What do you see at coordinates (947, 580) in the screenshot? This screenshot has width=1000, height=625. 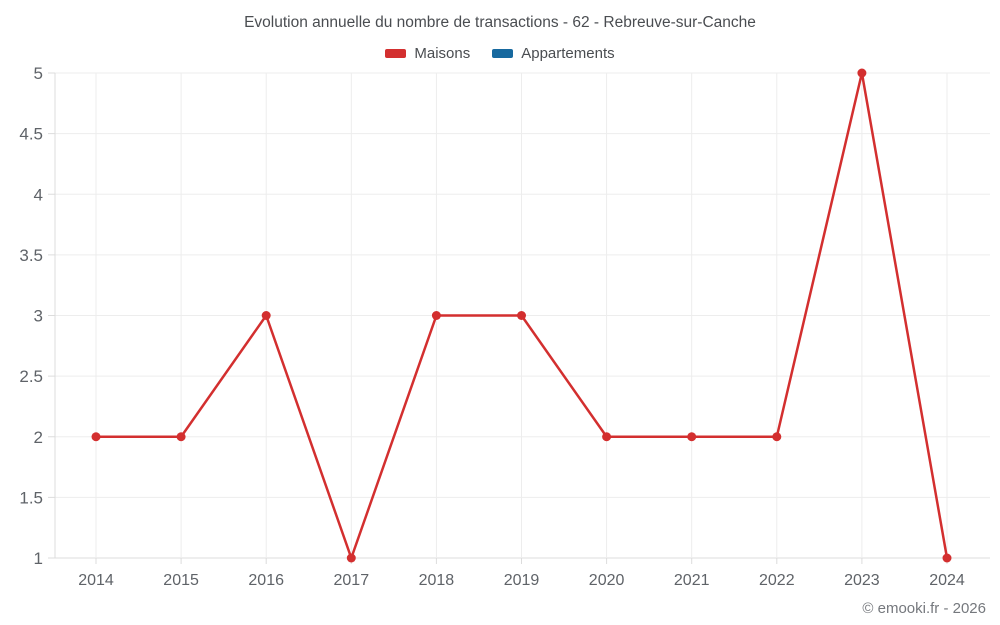 I see `x-tick-label: 2024` at bounding box center [947, 580].